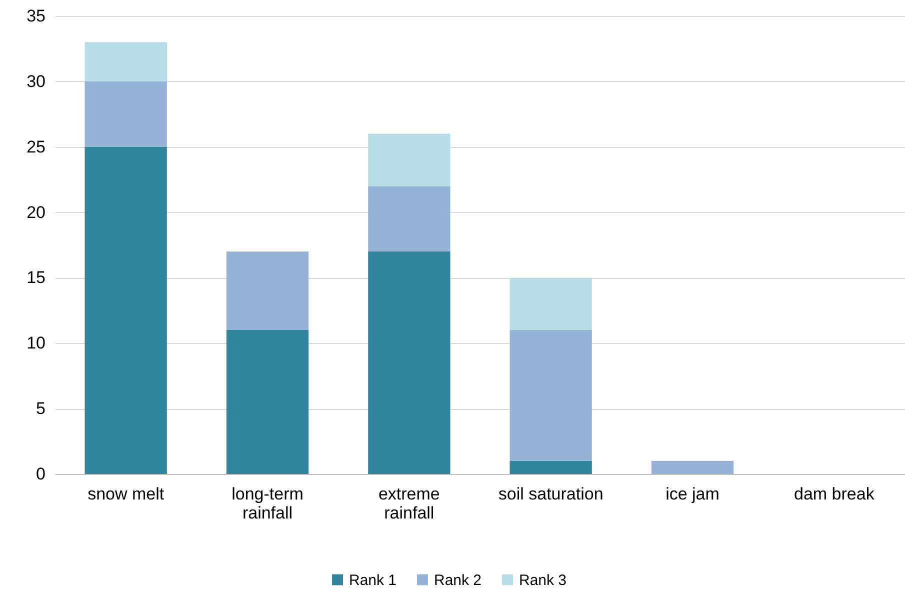 Image resolution: width=905 pixels, height=593 pixels. I want to click on y-tick-label: 25, so click(36, 146).